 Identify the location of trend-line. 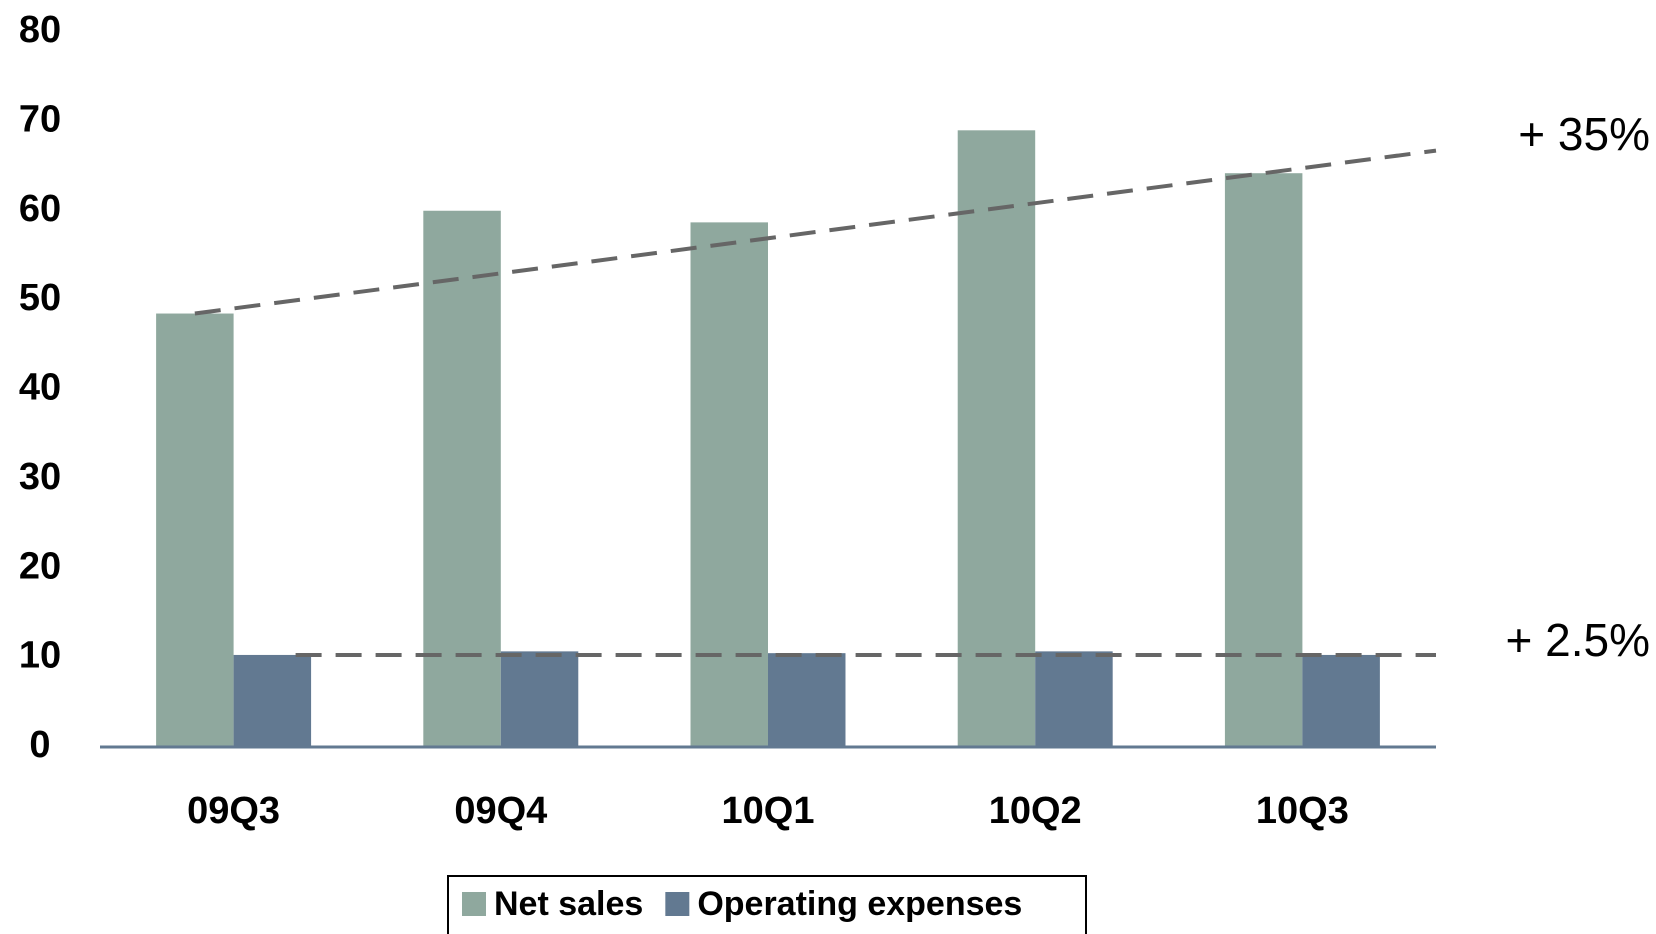
(815, 232).